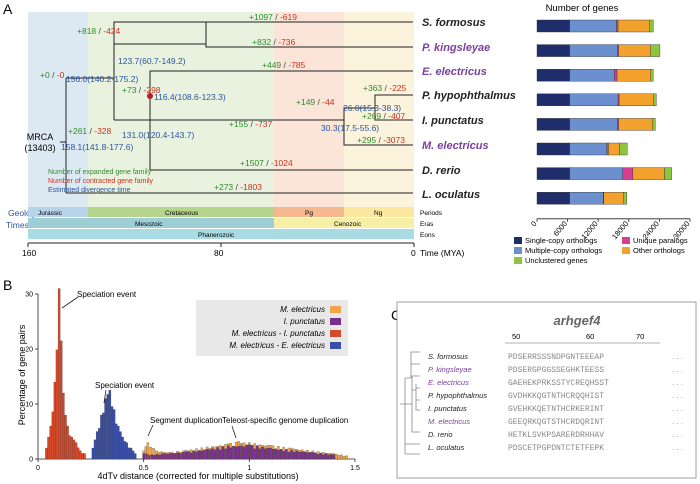  I want to click on row-label-periods: Periods, so click(431, 213).